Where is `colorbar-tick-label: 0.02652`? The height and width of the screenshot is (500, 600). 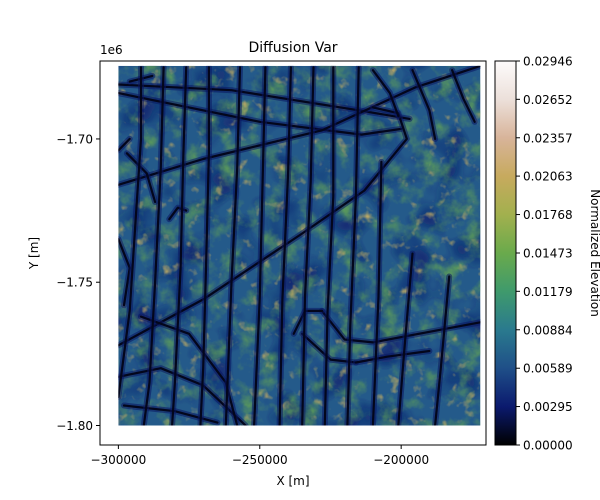 colorbar-tick-label: 0.02652 is located at coordinates (548, 100).